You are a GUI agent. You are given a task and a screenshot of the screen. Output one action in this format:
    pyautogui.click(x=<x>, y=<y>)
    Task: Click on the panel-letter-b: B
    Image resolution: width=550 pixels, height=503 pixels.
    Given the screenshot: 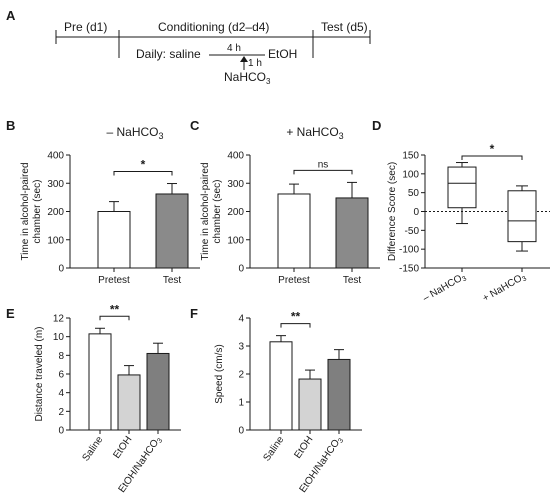 What is the action you would take?
    pyautogui.click(x=10, y=125)
    